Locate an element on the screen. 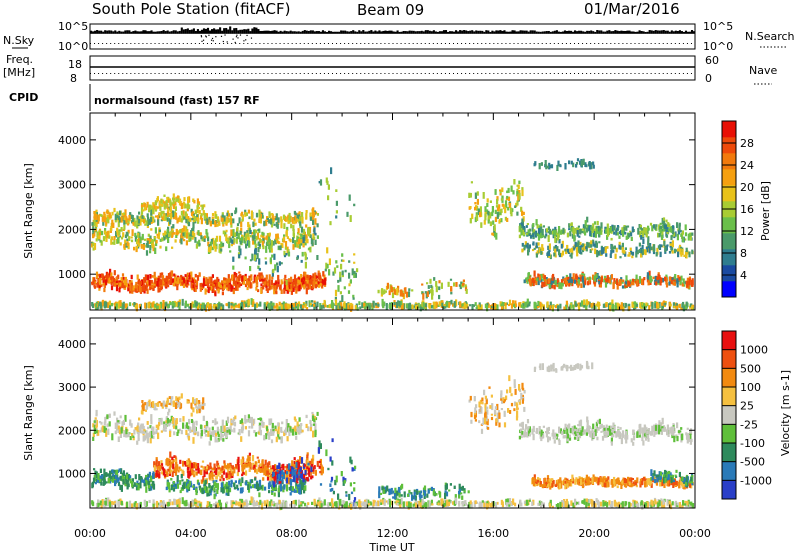 Image resolution: width=800 pixels, height=558 pixels. nsky-label: N.Sky is located at coordinates (19, 40).